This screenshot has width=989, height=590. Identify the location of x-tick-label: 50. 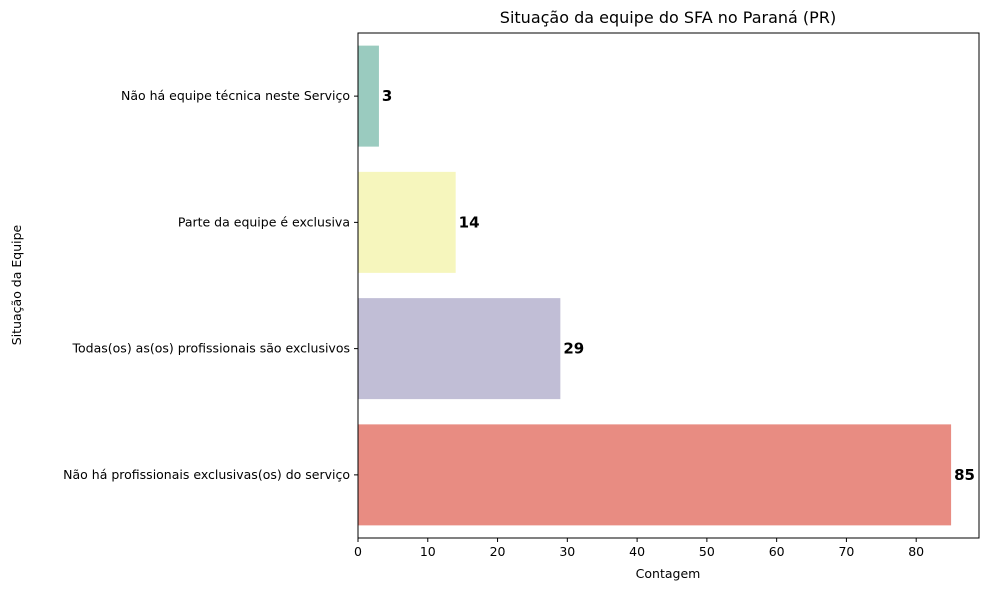
(707, 551).